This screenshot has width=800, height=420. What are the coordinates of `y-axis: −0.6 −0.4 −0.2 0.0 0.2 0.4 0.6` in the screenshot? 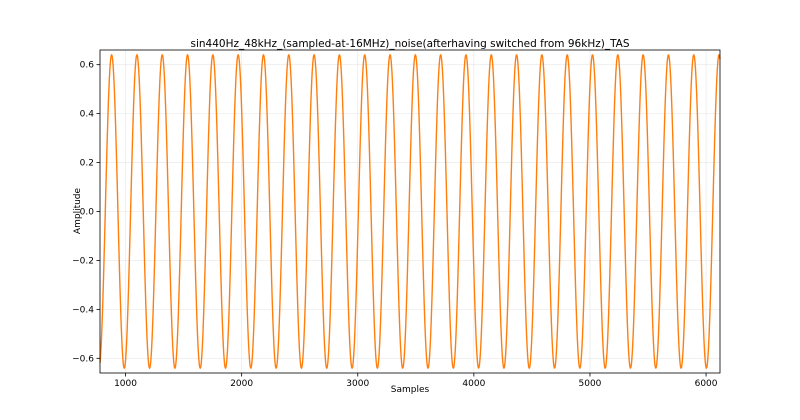 It's located at (86, 212).